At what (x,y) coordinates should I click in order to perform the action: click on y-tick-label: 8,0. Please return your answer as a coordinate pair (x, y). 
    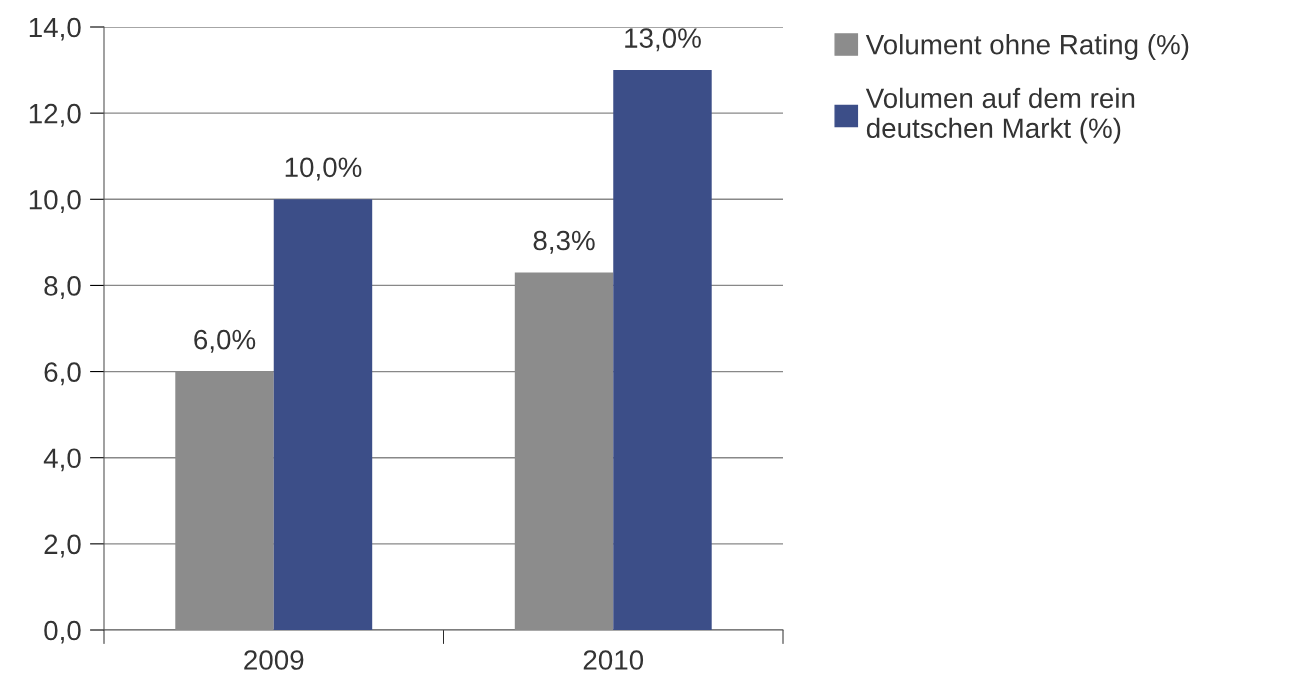
    Looking at the image, I should click on (62, 288).